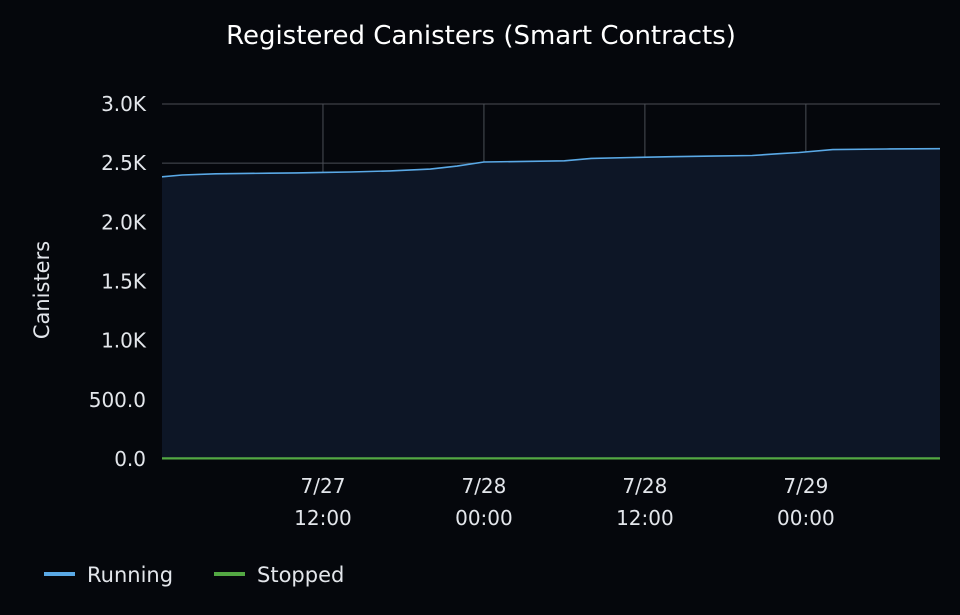 This screenshot has height=615, width=960. I want to click on y-tick-label: 2.5K, so click(124, 163).